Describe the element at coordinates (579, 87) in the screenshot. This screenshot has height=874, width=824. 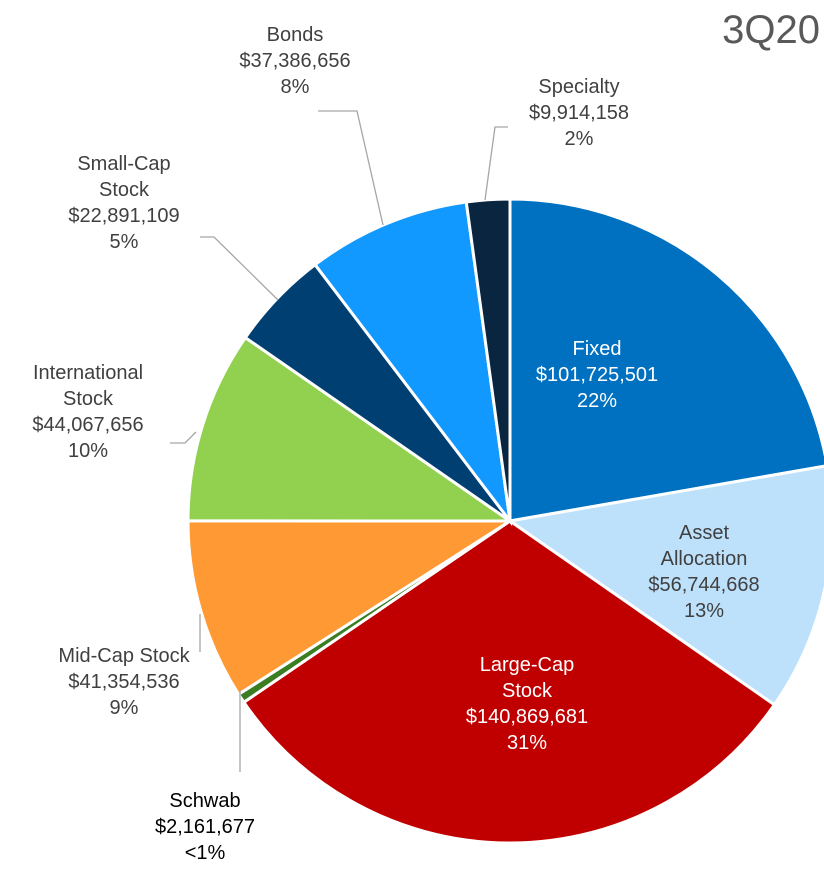
I see `label-name: Specialty` at that location.